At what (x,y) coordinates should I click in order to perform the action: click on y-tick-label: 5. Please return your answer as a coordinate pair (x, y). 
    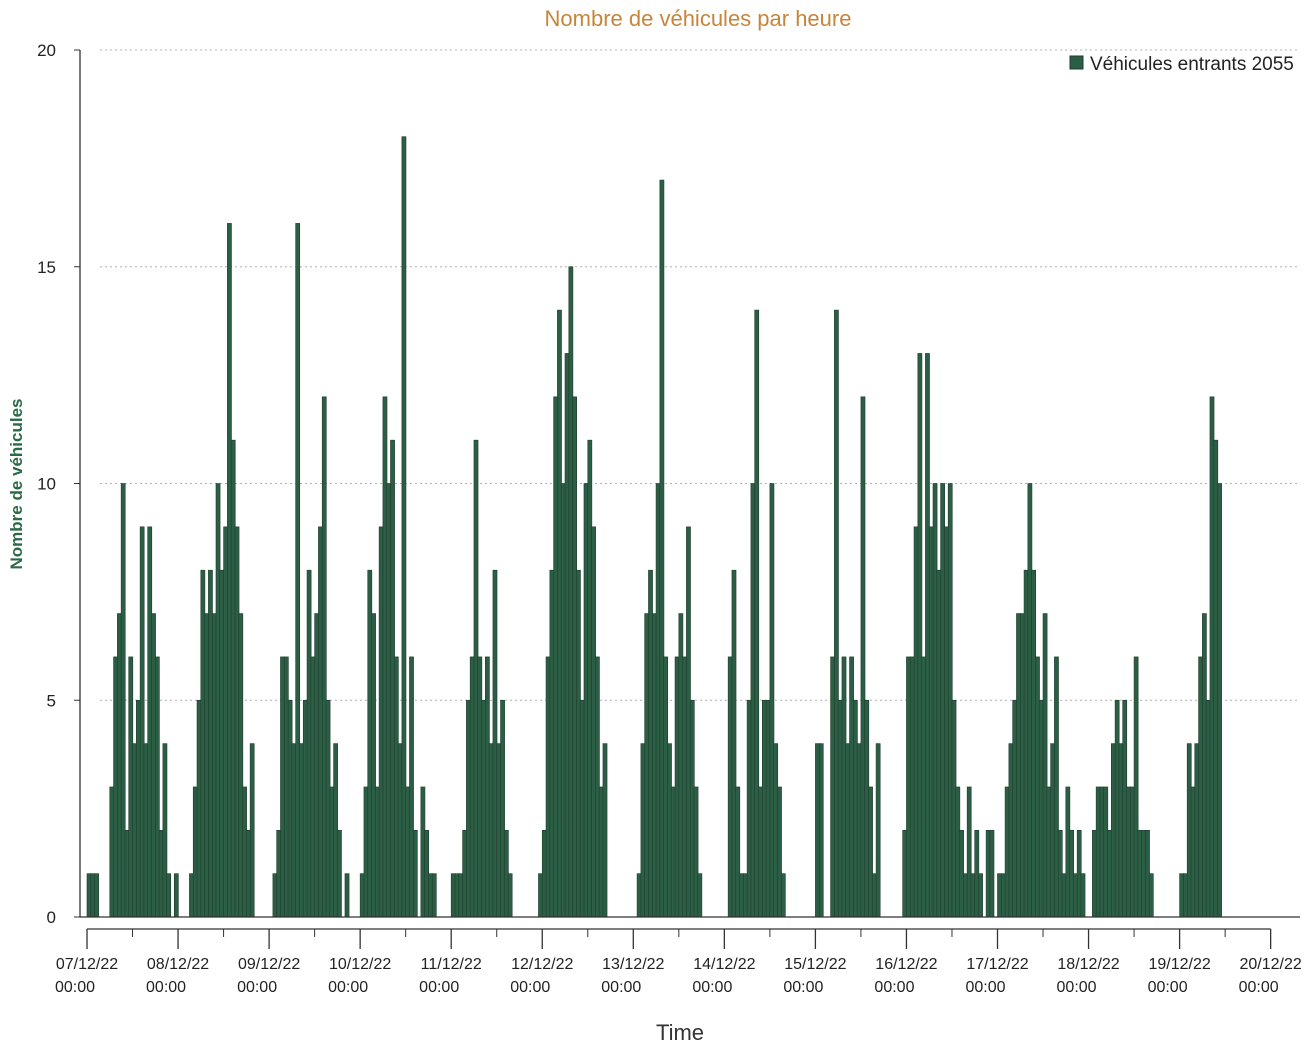
    Looking at the image, I should click on (51, 700).